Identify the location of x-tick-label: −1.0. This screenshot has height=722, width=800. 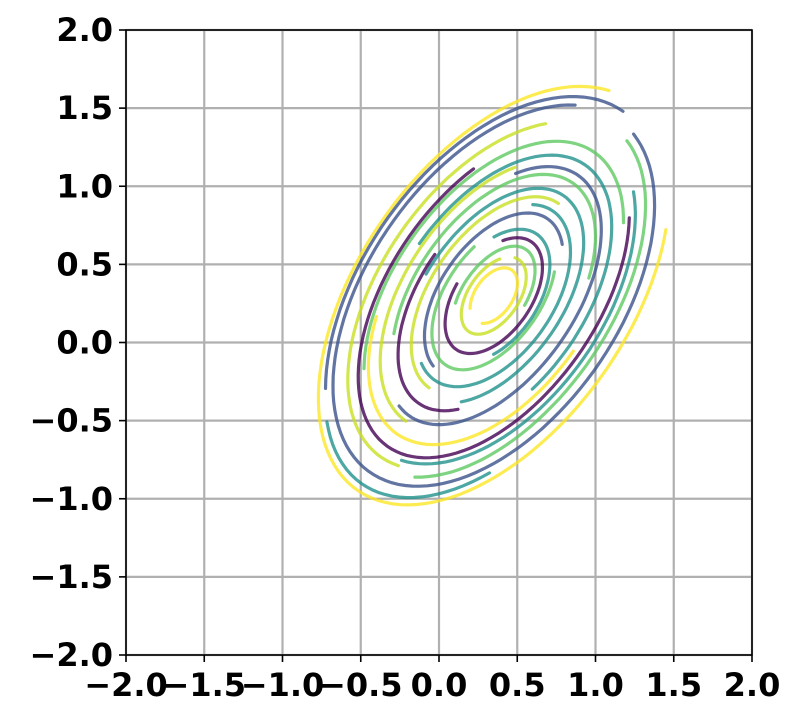
(283, 685).